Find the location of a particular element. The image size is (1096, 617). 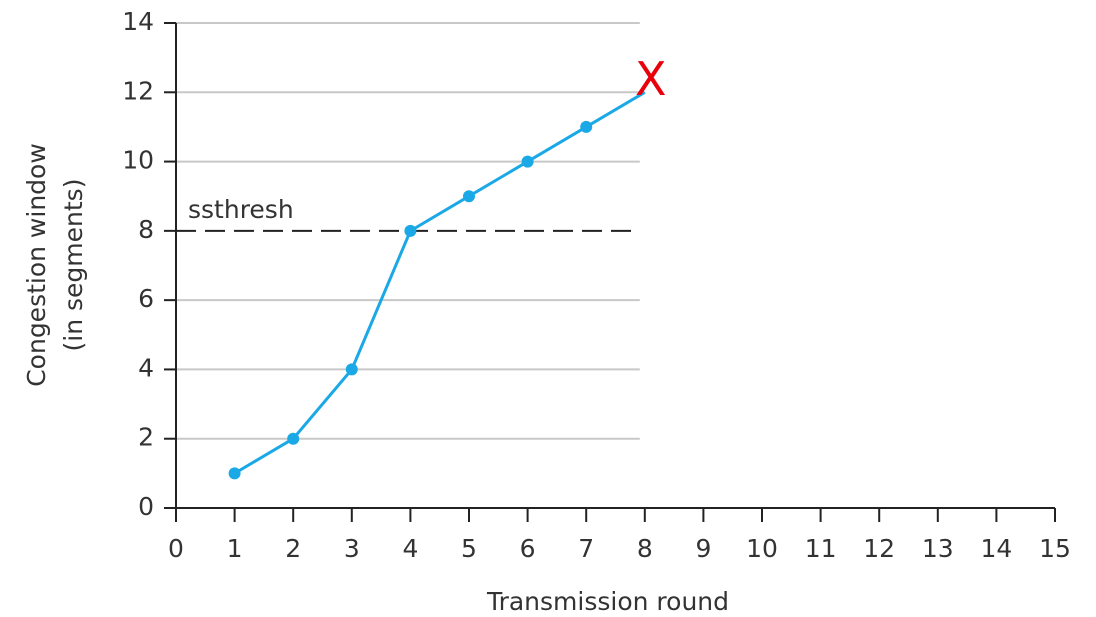

x-tick-label: 9 is located at coordinates (703, 548).